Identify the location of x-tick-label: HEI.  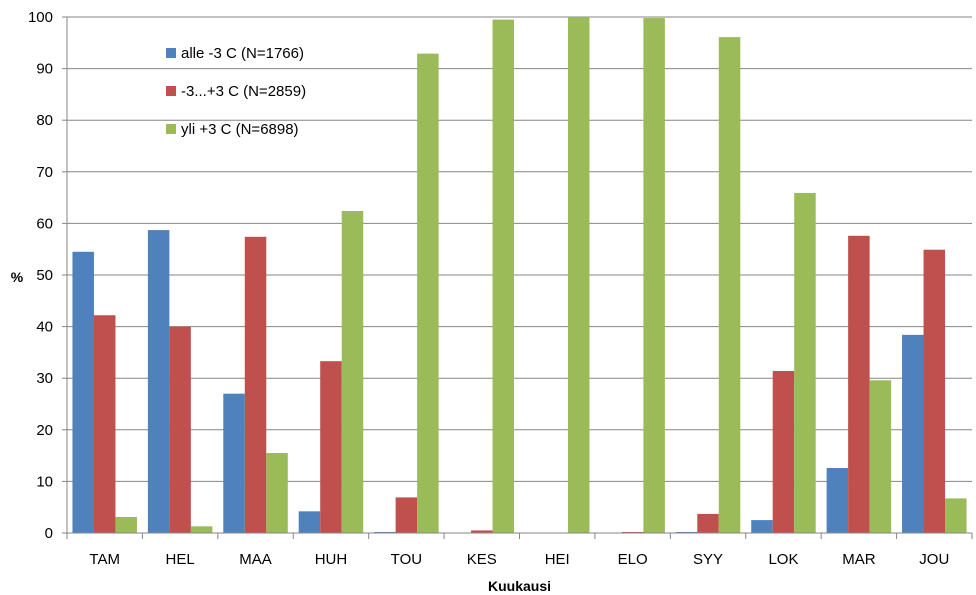
(557, 559).